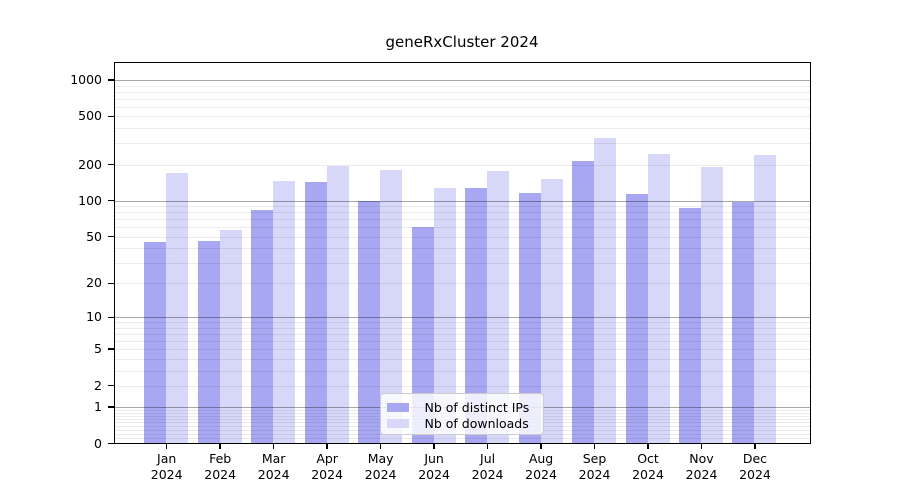 The height and width of the screenshot is (500, 900). I want to click on legend-item-downloads: Nb of downloads, so click(464, 423).